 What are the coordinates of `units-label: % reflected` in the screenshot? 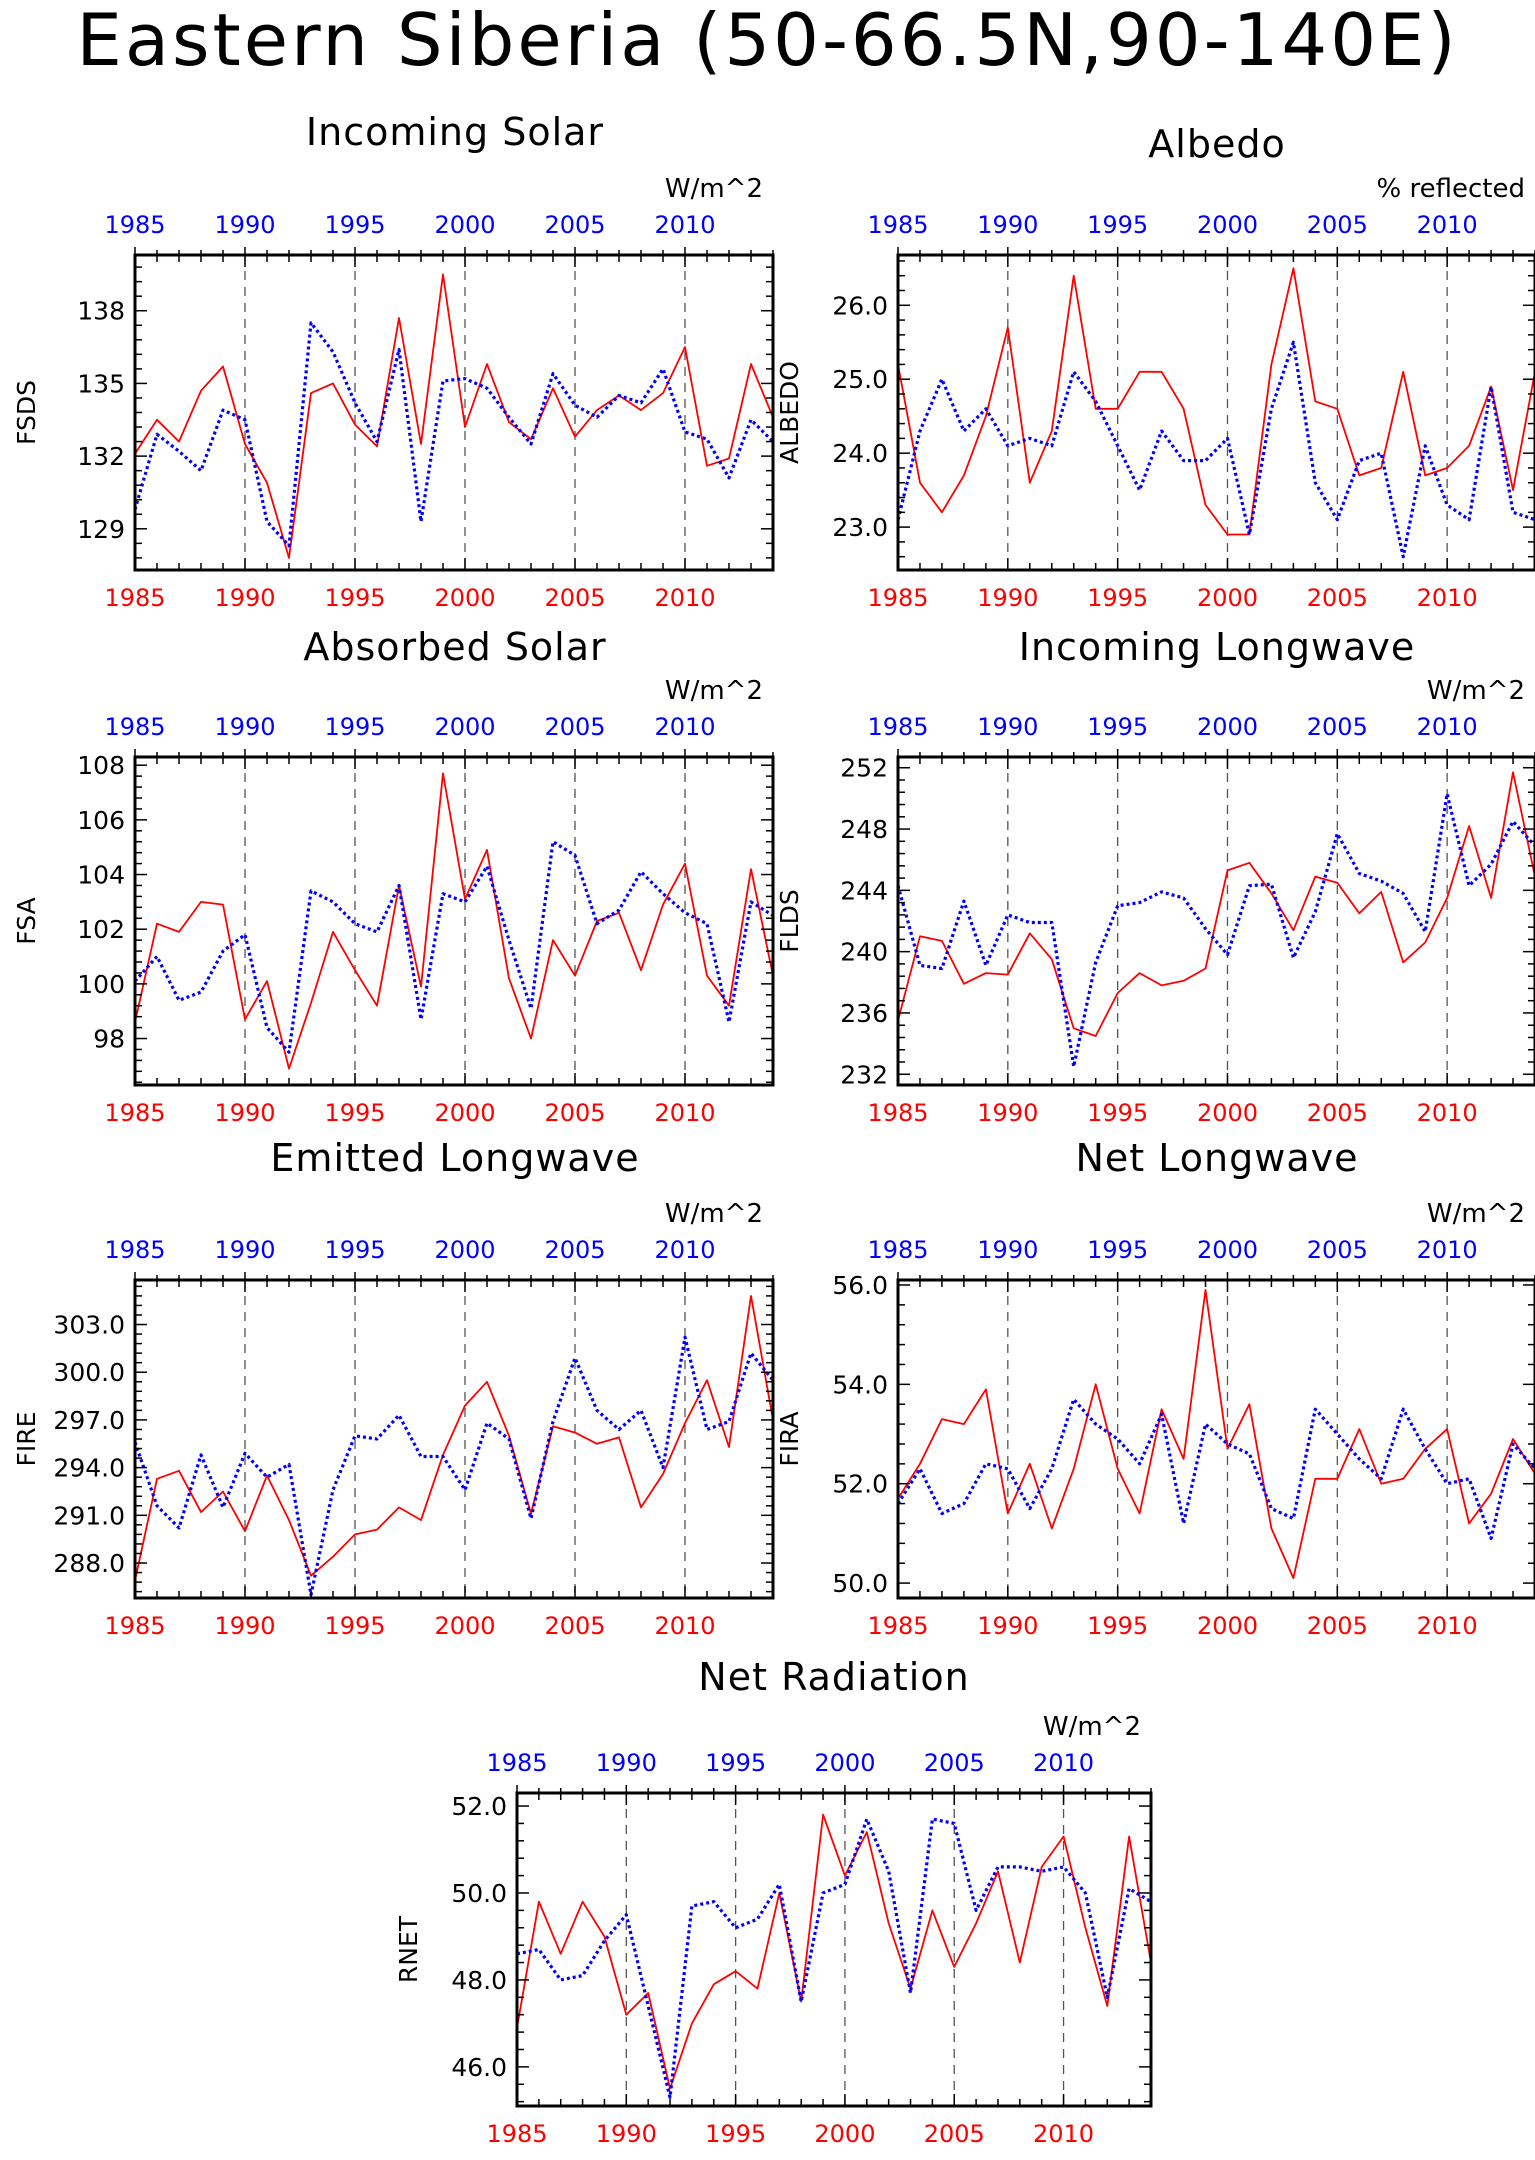 It's located at (1451, 189).